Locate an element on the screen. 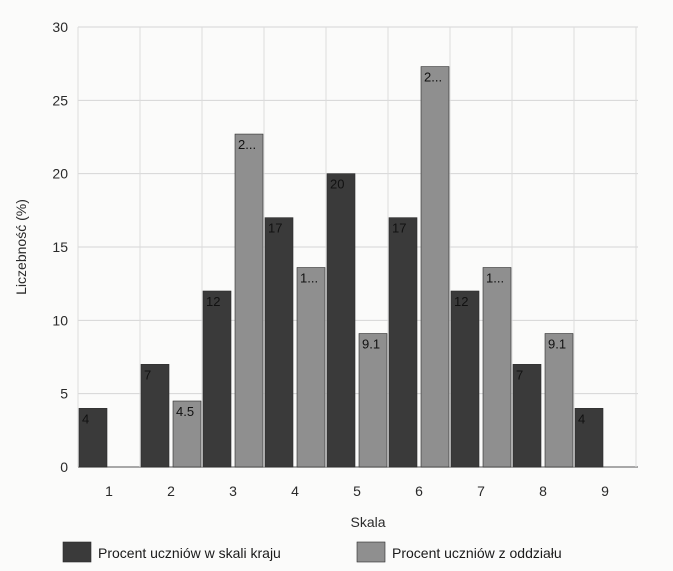  y-tick-label: 30 is located at coordinates (60, 27).